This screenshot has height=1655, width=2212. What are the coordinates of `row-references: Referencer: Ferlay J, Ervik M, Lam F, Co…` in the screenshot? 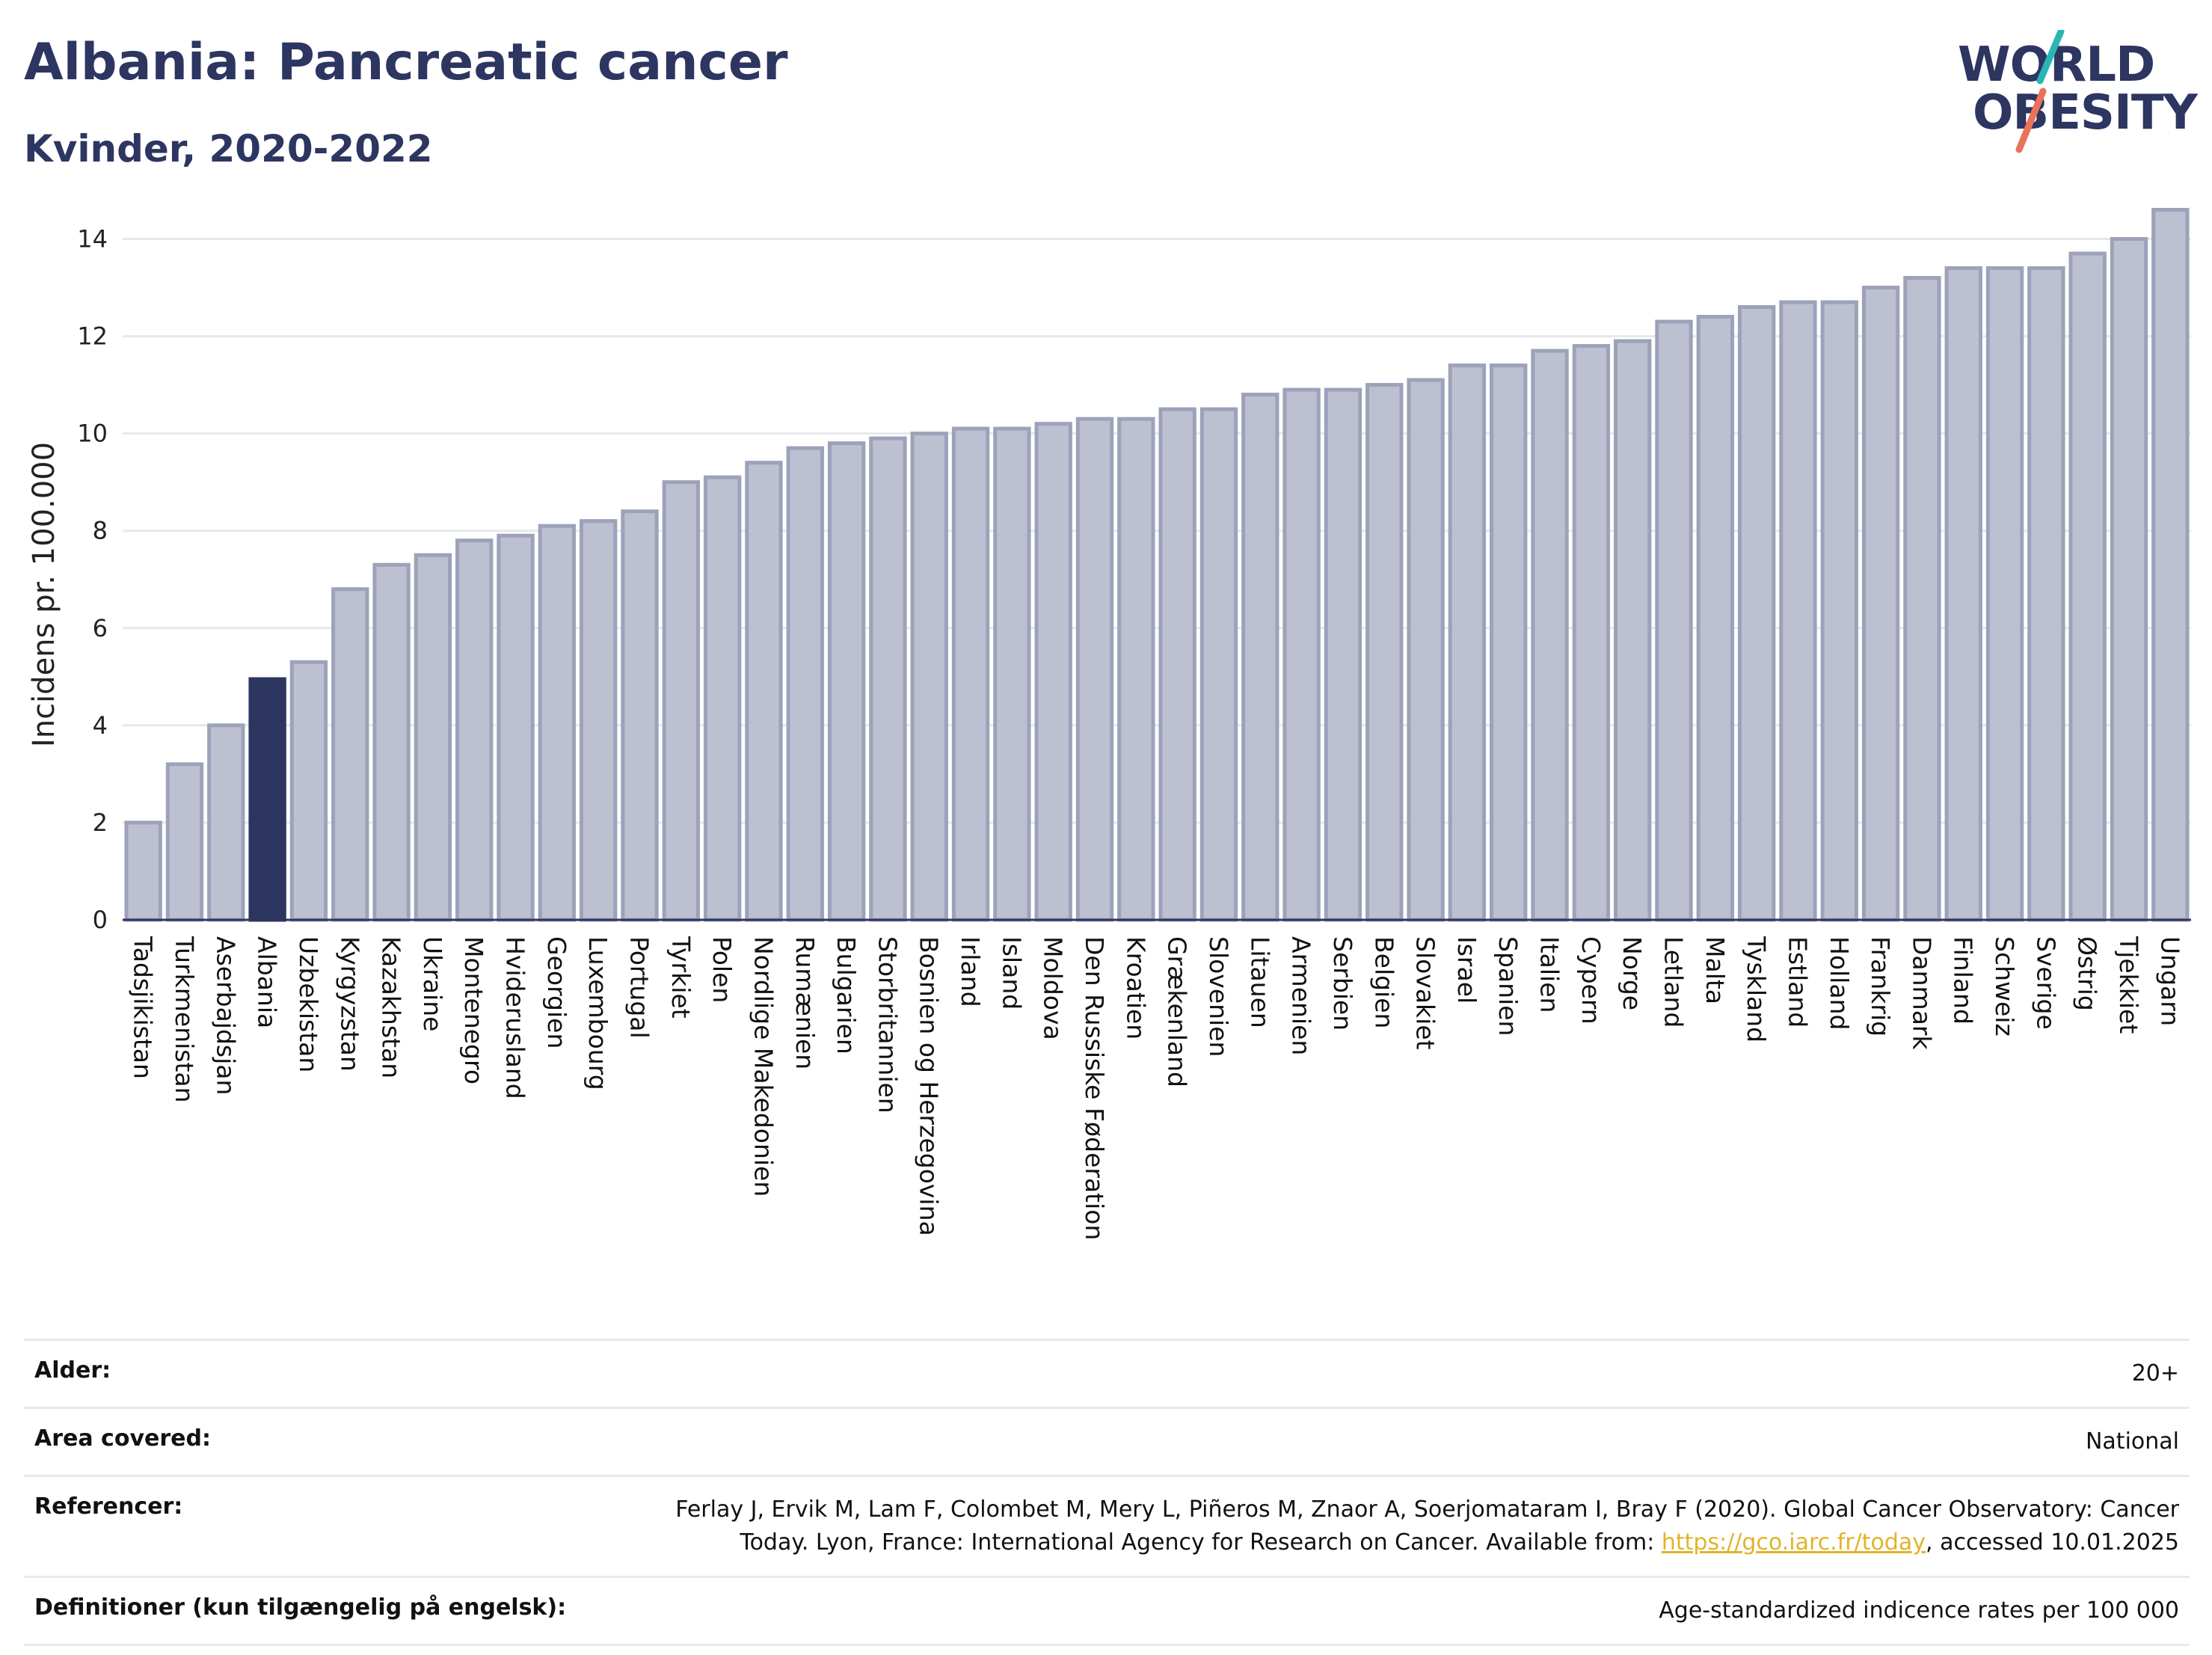 It's located at (1107, 1525).